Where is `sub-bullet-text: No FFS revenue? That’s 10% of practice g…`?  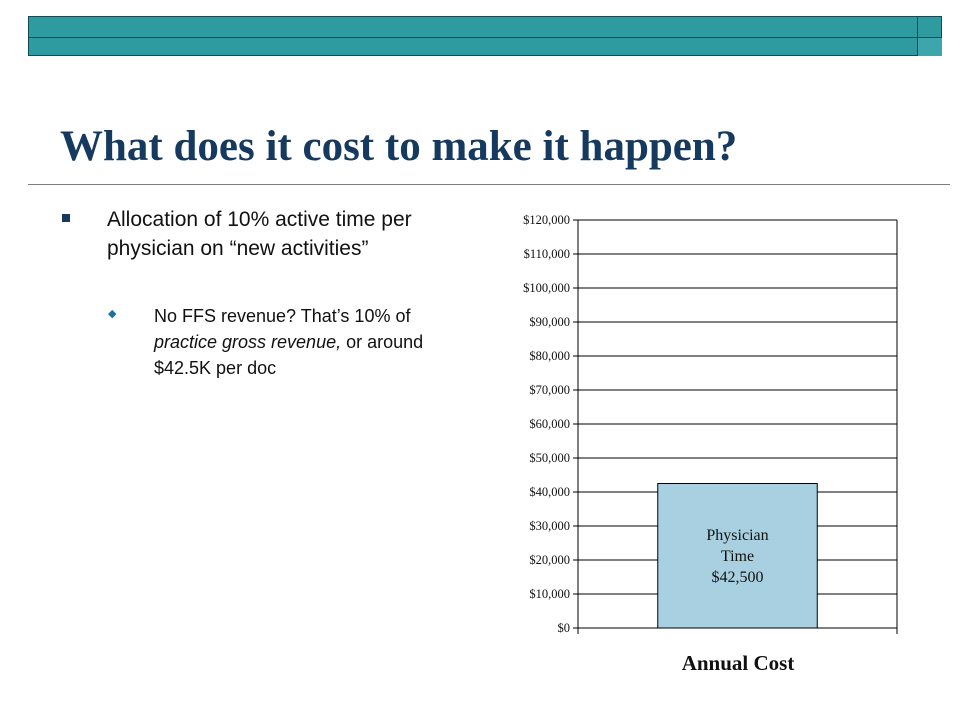 sub-bullet-text: No FFS revenue? That’s 10% of practice g… is located at coordinates (304, 342).